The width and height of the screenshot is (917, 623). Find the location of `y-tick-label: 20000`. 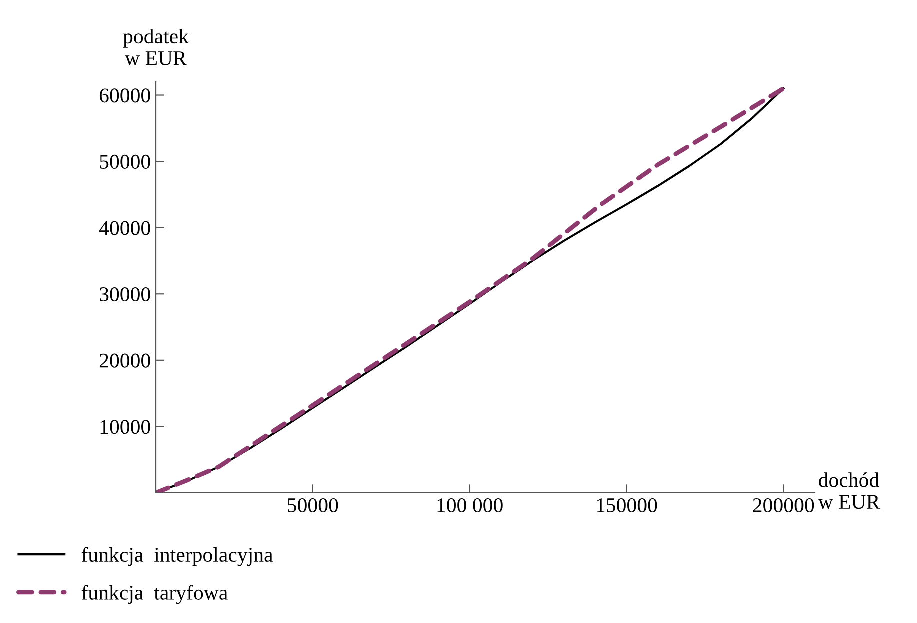

y-tick-label: 20000 is located at coordinates (125, 361).